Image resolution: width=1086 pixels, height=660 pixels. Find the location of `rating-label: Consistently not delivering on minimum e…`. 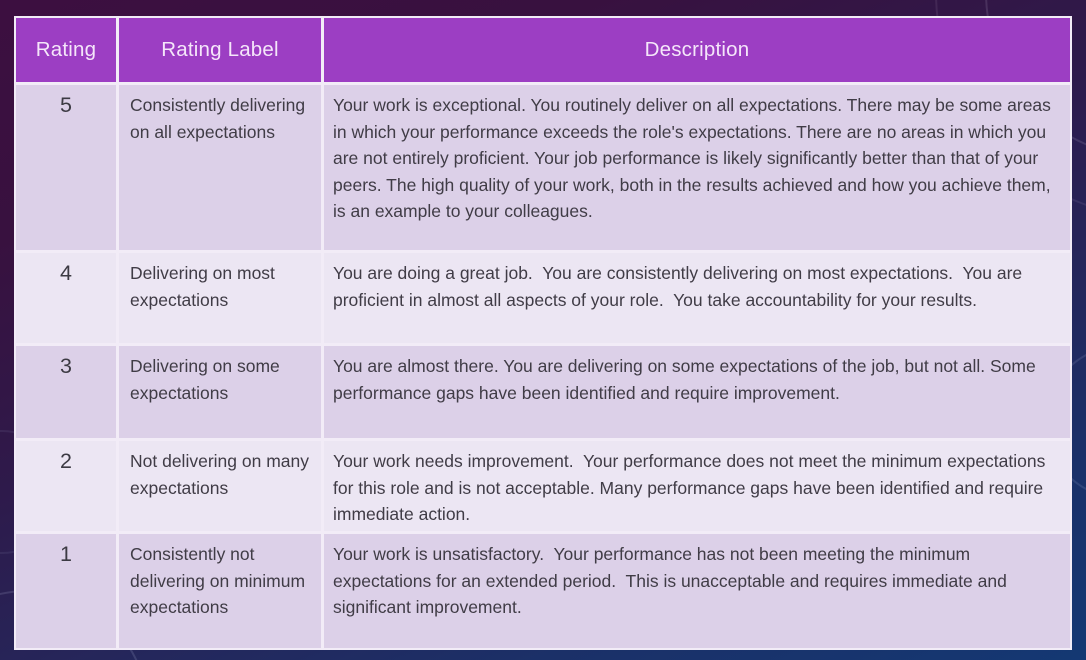

rating-label: Consistently not delivering on minimum e… is located at coordinates (220, 591).